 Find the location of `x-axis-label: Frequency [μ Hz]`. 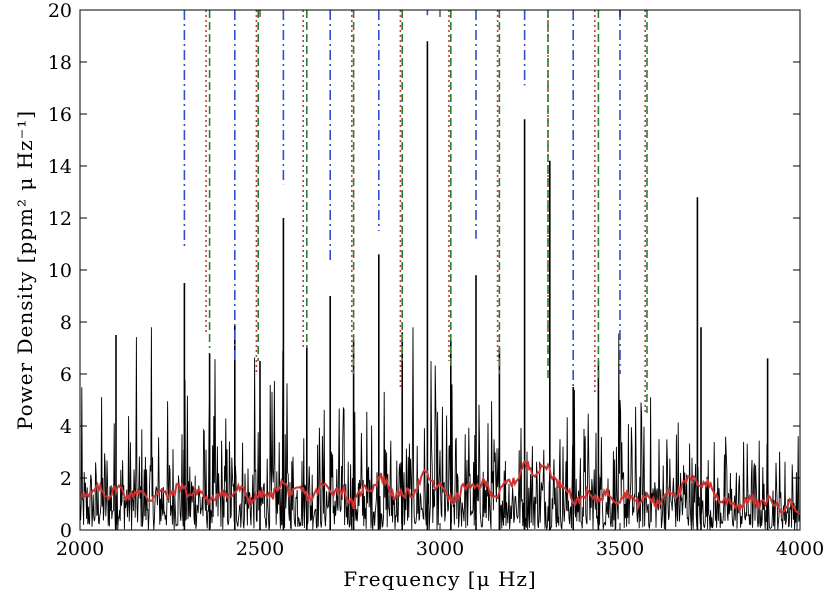

x-axis-label: Frequency [μ Hz] is located at coordinates (439, 579).